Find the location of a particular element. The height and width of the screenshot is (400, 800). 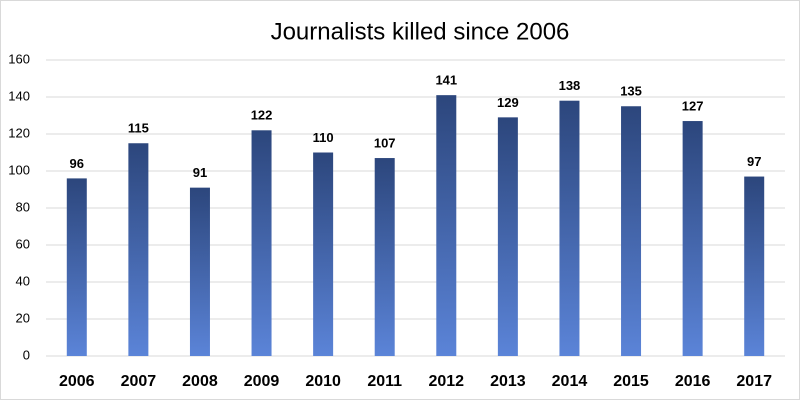

data-label: 110 is located at coordinates (323, 137).